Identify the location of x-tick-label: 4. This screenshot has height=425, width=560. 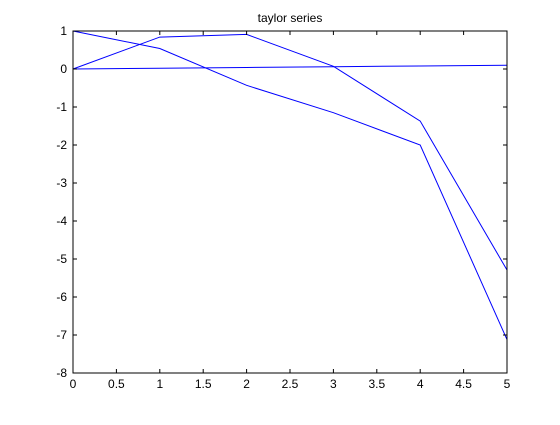
(420, 384).